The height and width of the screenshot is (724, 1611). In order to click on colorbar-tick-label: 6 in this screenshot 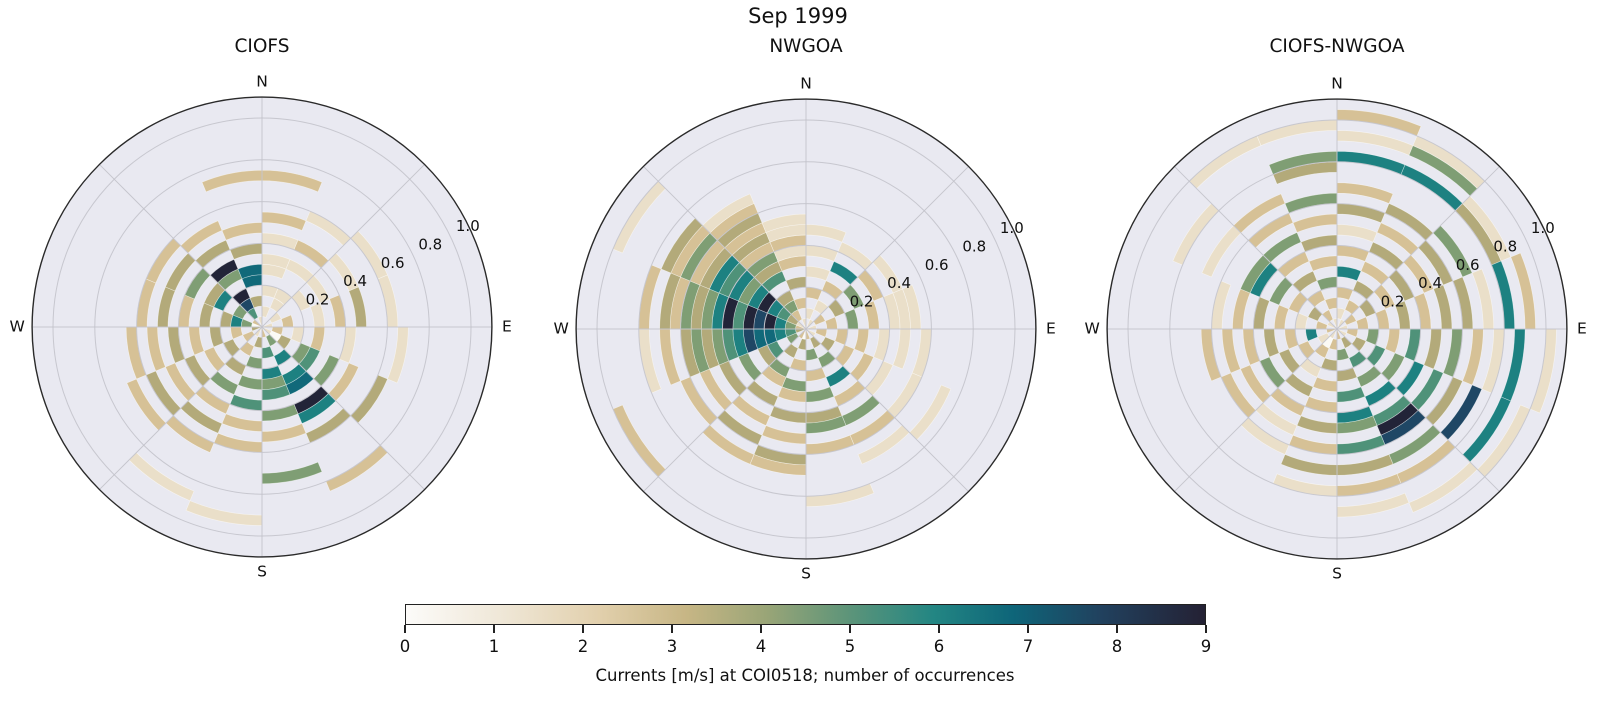, I will do `click(939, 646)`.